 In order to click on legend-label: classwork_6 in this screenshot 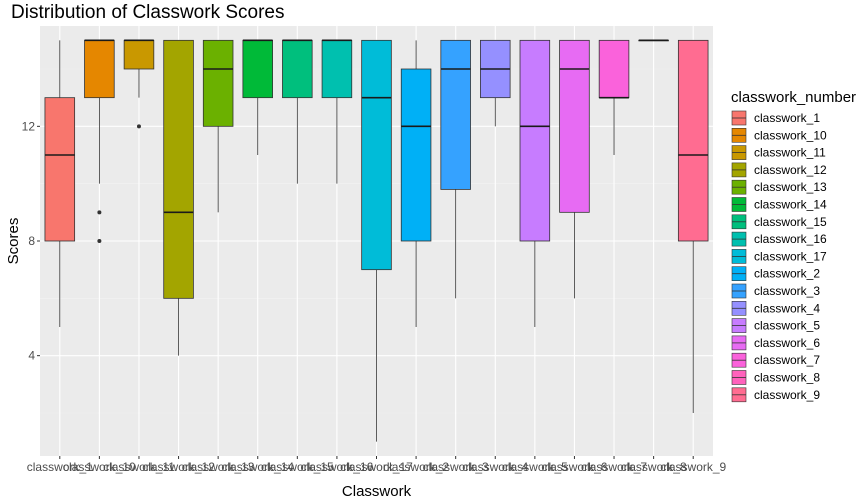, I will do `click(787, 343)`.